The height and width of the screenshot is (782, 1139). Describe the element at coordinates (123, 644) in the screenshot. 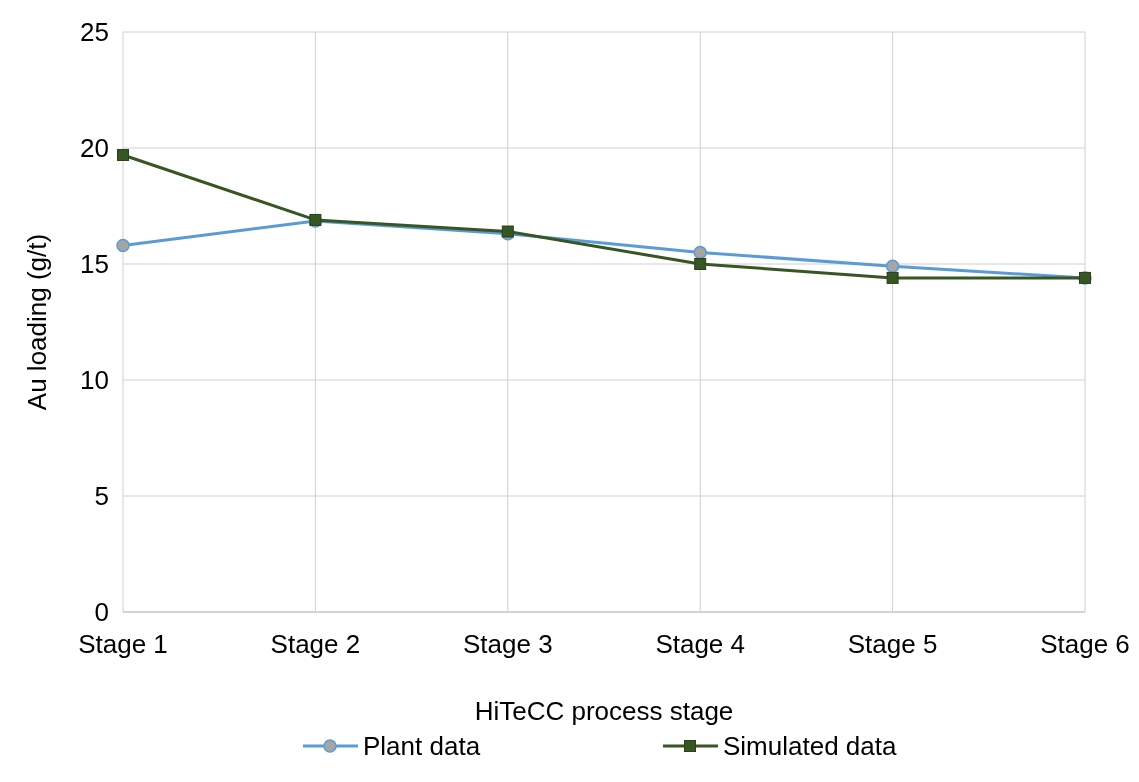

I see `x-tick-label: Stage 1` at that location.